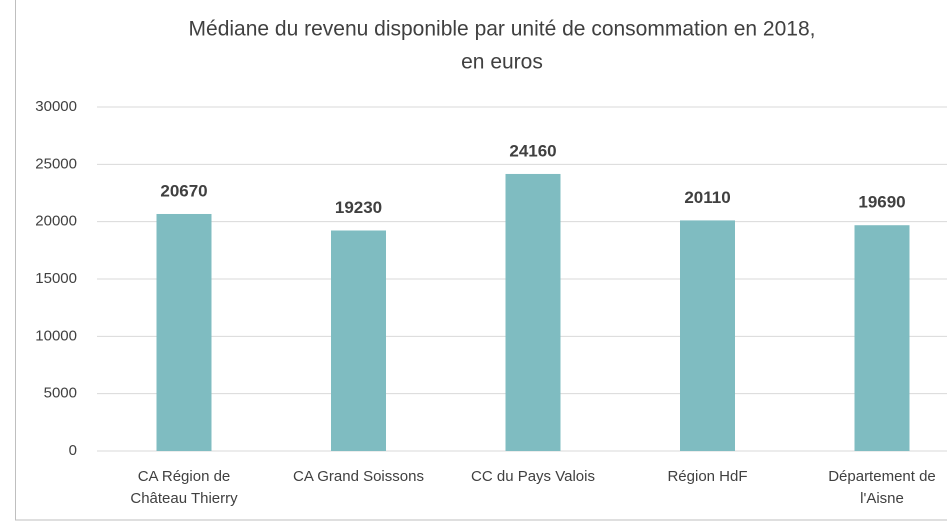 The image size is (947, 523). Describe the element at coordinates (60, 393) in the screenshot. I see `y-tick-label: 5000` at that location.